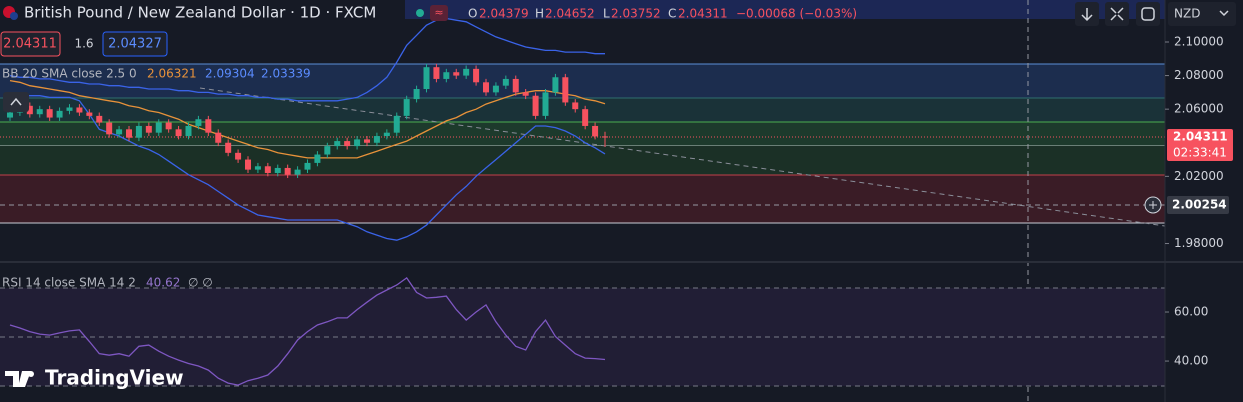 Image resolution: width=1243 pixels, height=402 pixels. What do you see at coordinates (230, 74) in the screenshot?
I see `indicator-value: 2.09304` at bounding box center [230, 74].